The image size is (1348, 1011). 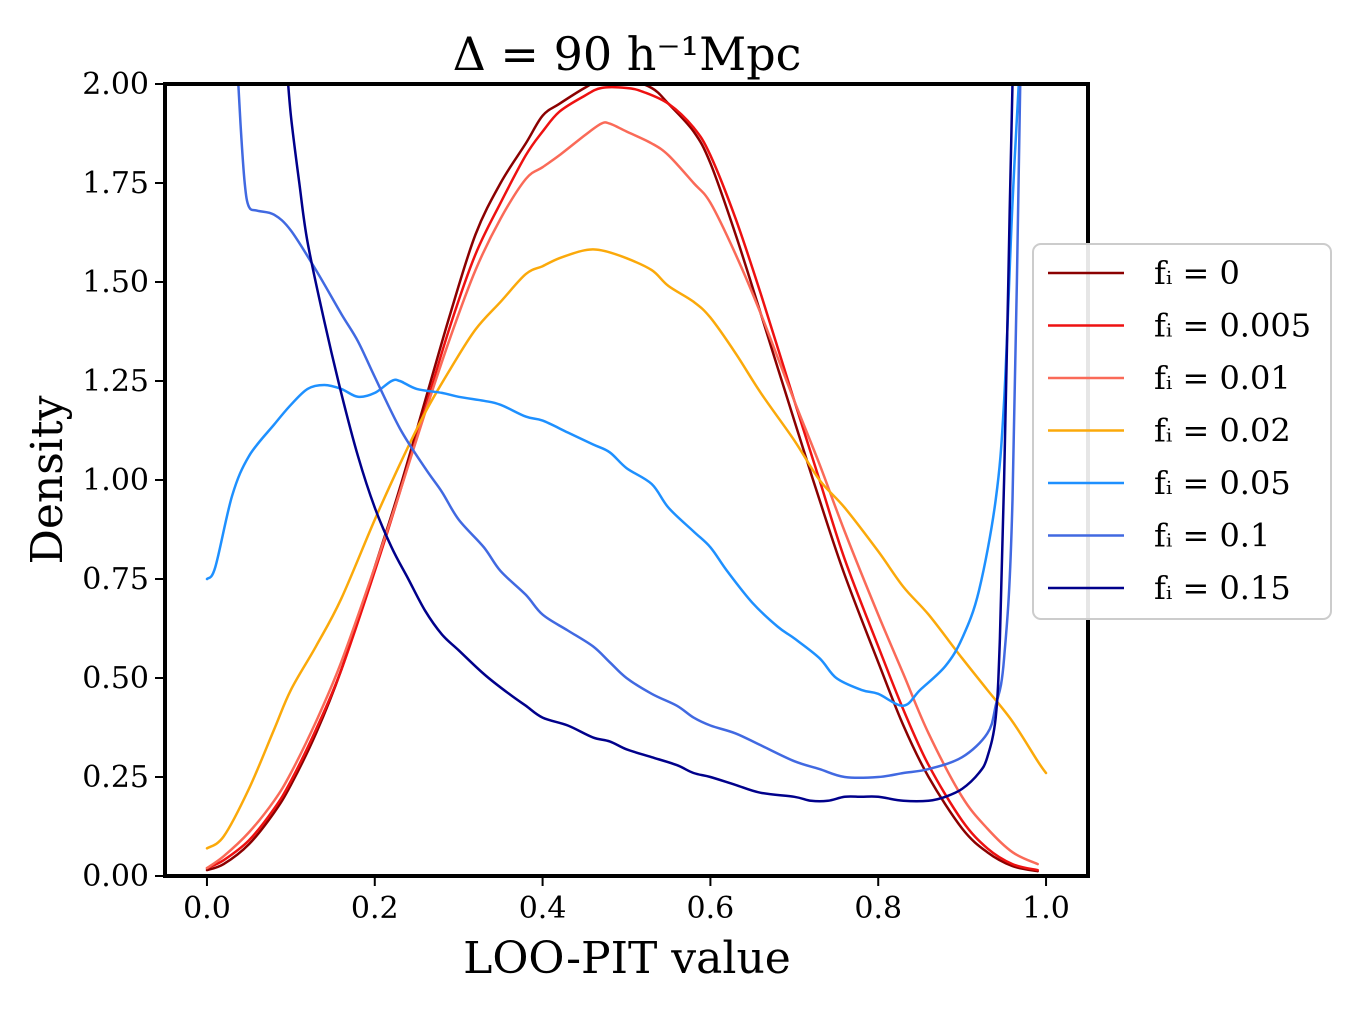 What do you see at coordinates (115, 84) in the screenshot?
I see `y-tick-label: 2.00` at bounding box center [115, 84].